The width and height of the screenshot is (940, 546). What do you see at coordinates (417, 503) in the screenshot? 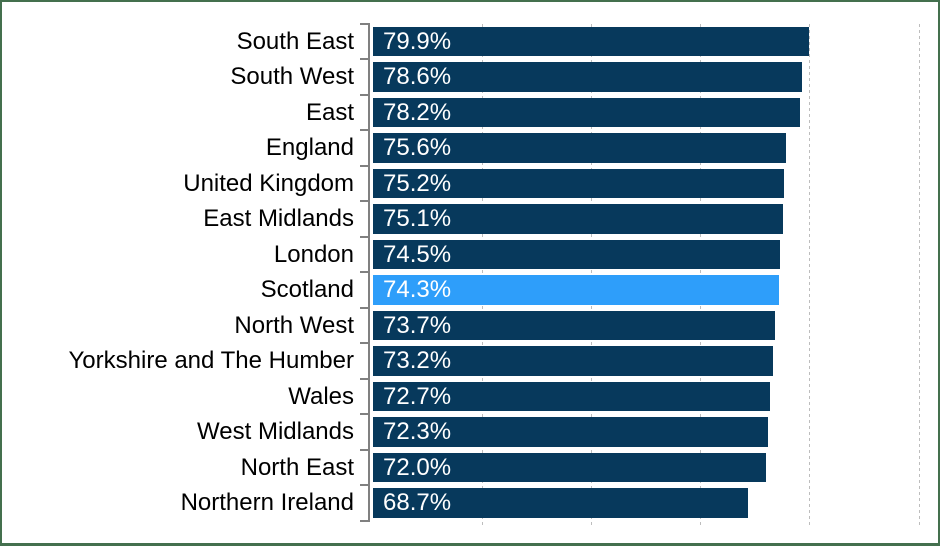
I see `value-label: 68.7%` at bounding box center [417, 503].